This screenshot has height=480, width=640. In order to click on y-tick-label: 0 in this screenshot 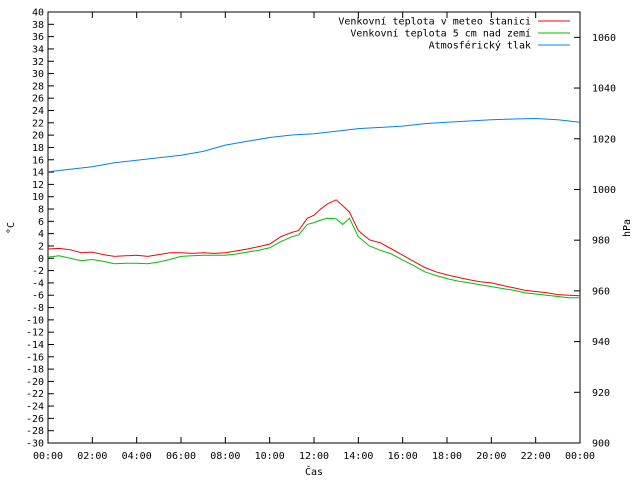, I will do `click(41, 259)`.